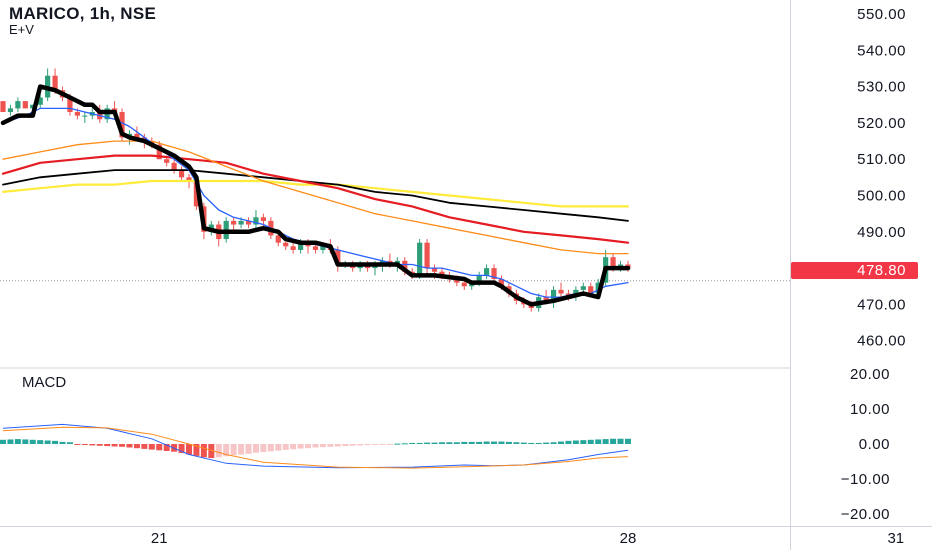 The image size is (932, 550). What do you see at coordinates (895, 538) in the screenshot?
I see `time-axis-tick: 31` at bounding box center [895, 538].